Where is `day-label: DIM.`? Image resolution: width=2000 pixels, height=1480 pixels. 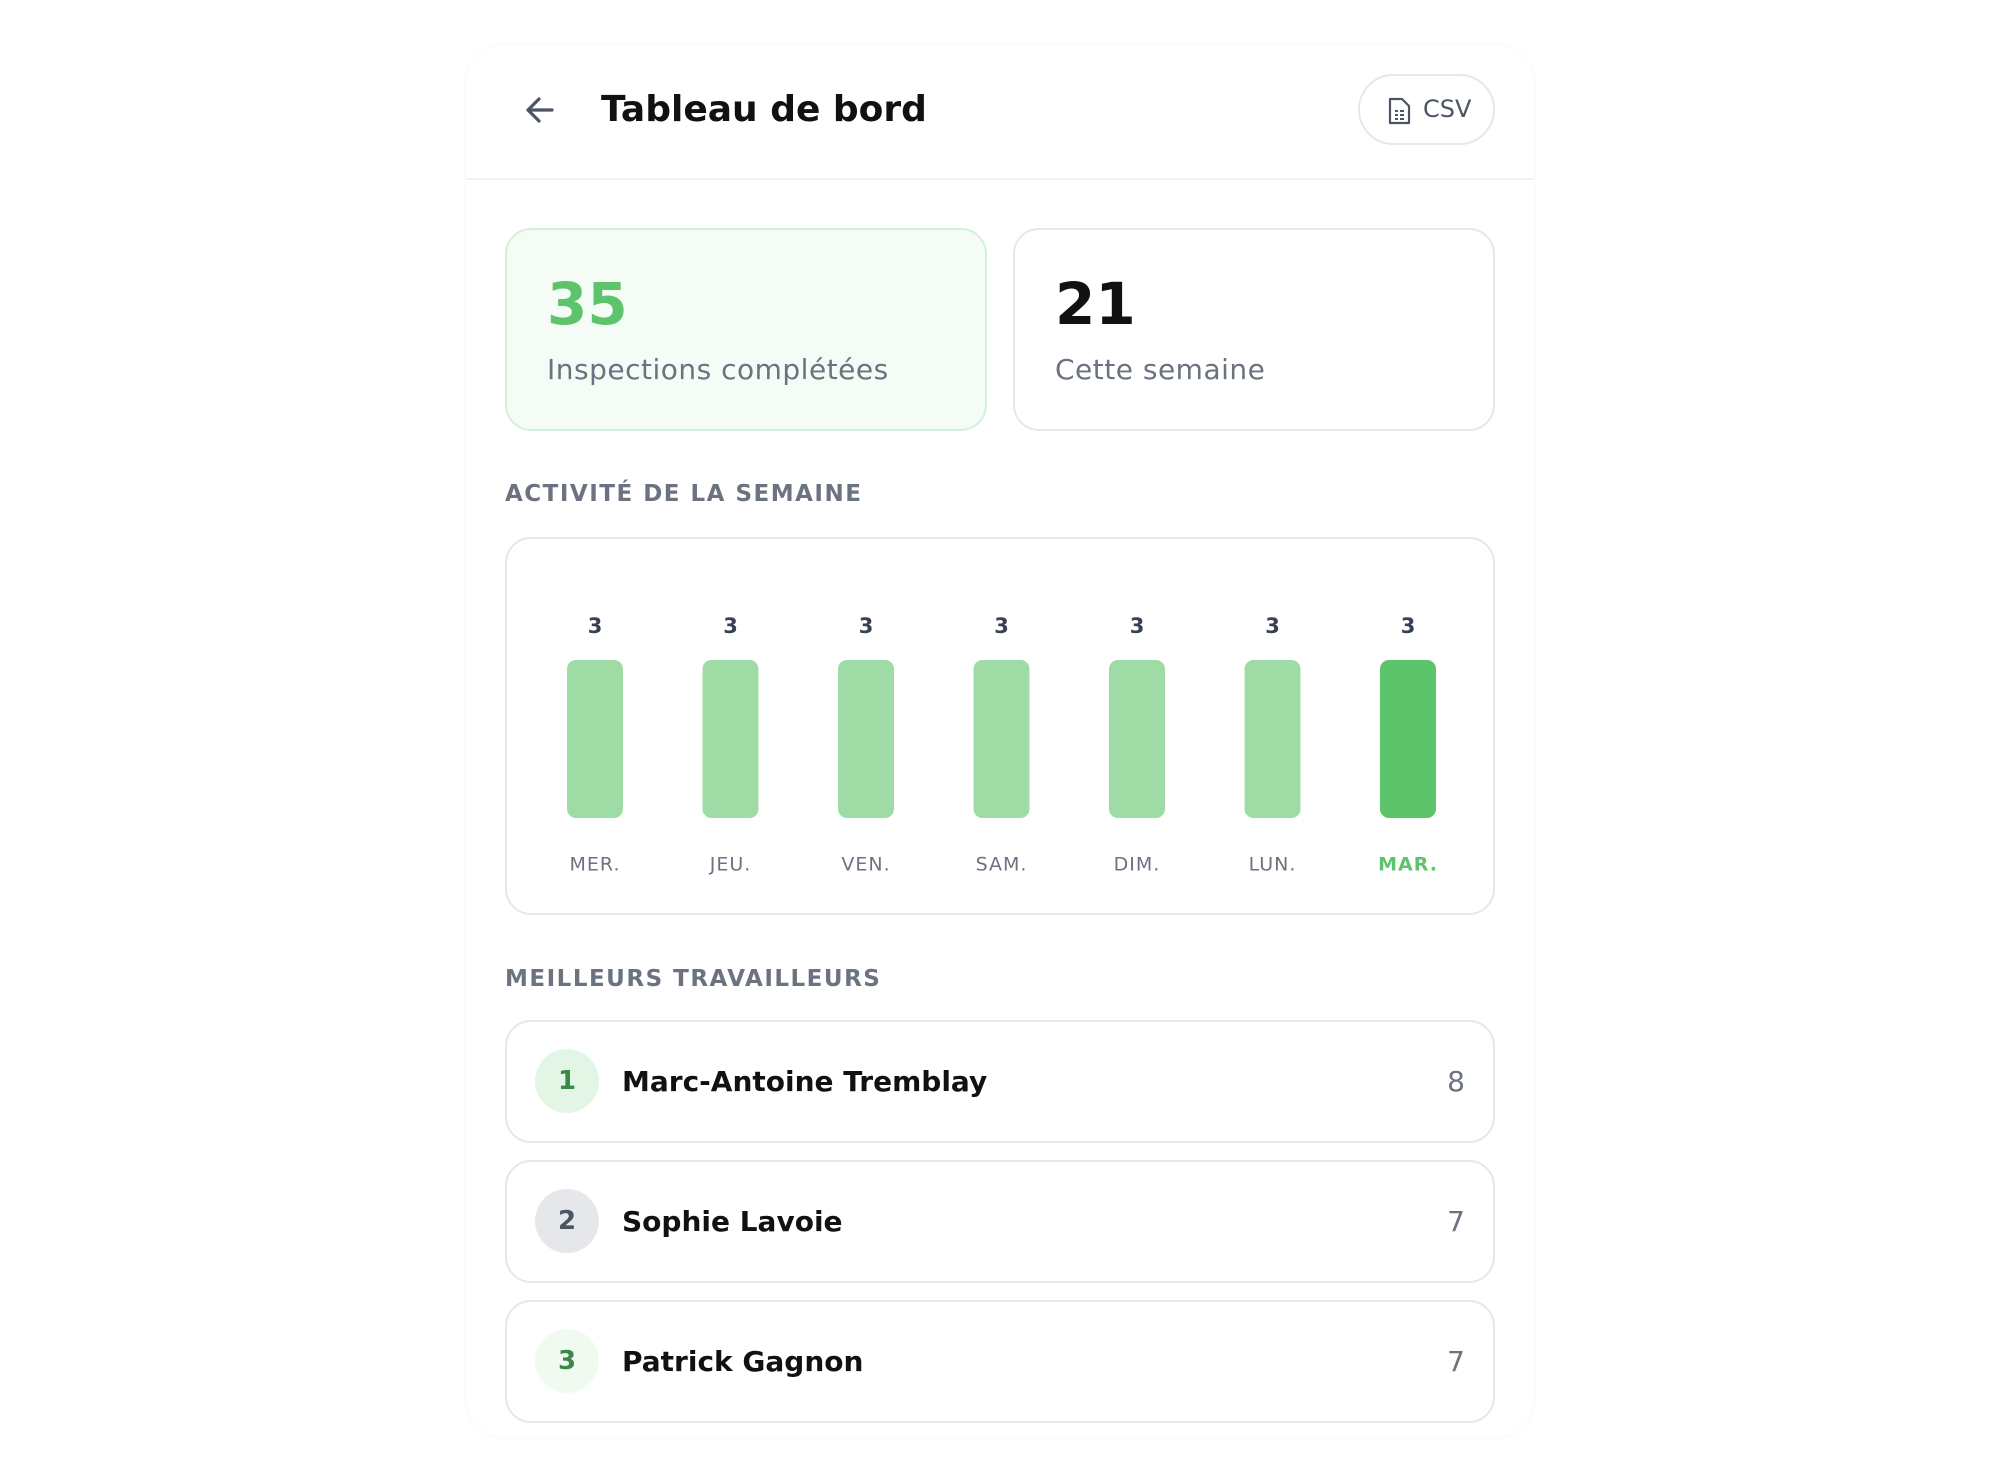
day-label: DIM. is located at coordinates (1137, 865).